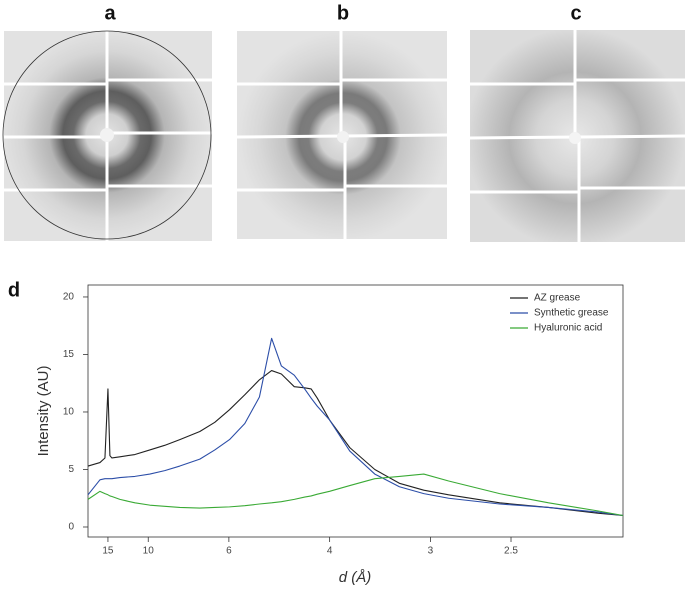  Describe the element at coordinates (330, 551) in the screenshot. I see `x-tick-label: 4` at that location.